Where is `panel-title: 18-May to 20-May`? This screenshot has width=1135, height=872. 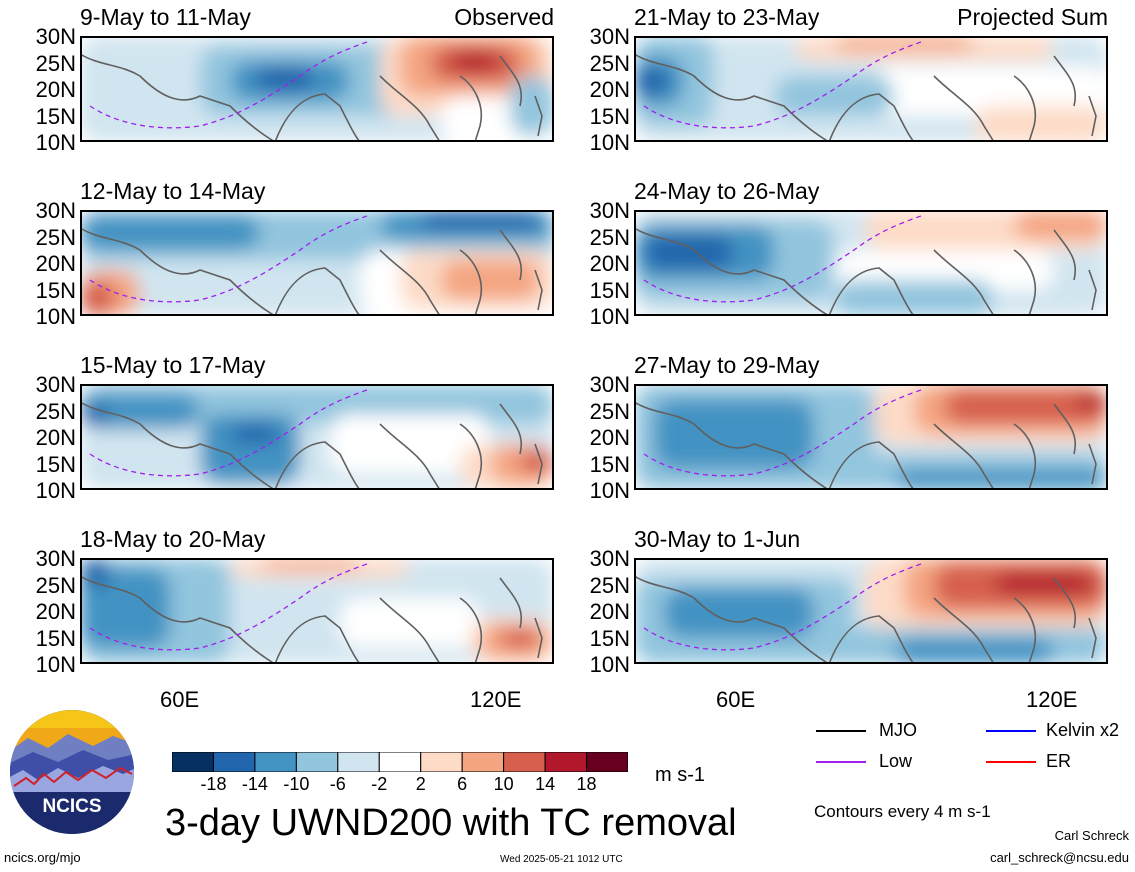
panel-title: 18-May to 20-May is located at coordinates (173, 539).